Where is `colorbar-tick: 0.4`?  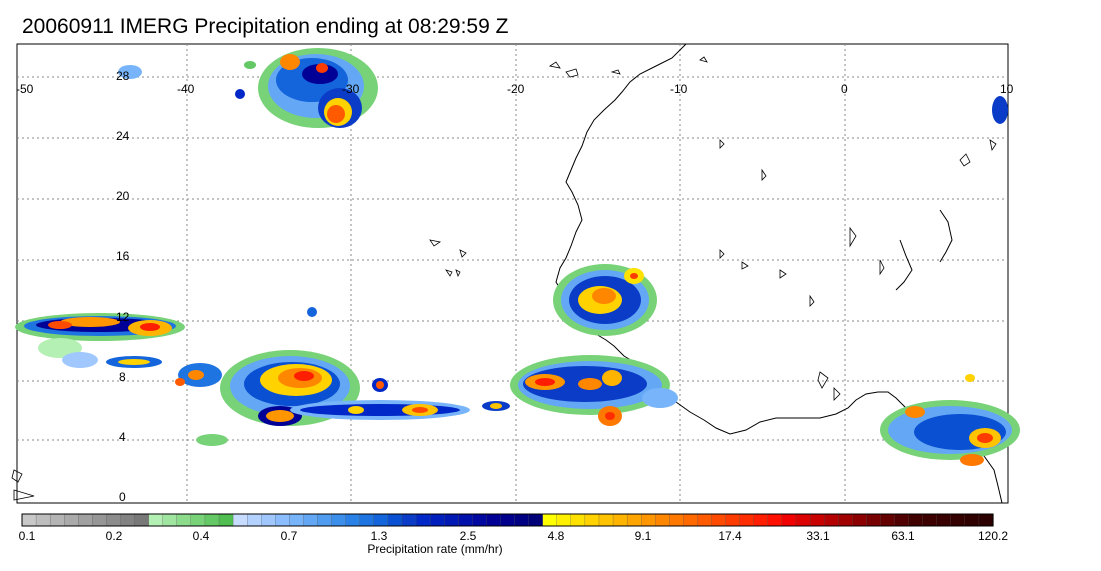
colorbar-tick: 0.4 is located at coordinates (201, 536).